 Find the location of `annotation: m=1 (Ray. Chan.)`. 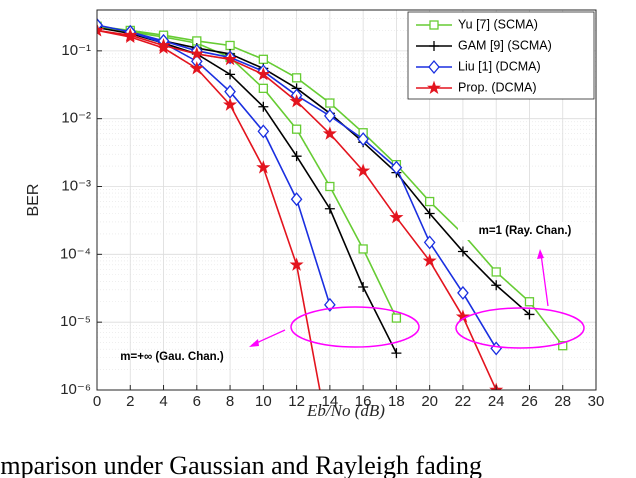

annotation: m=1 (Ray. Chan.) is located at coordinates (525, 231).